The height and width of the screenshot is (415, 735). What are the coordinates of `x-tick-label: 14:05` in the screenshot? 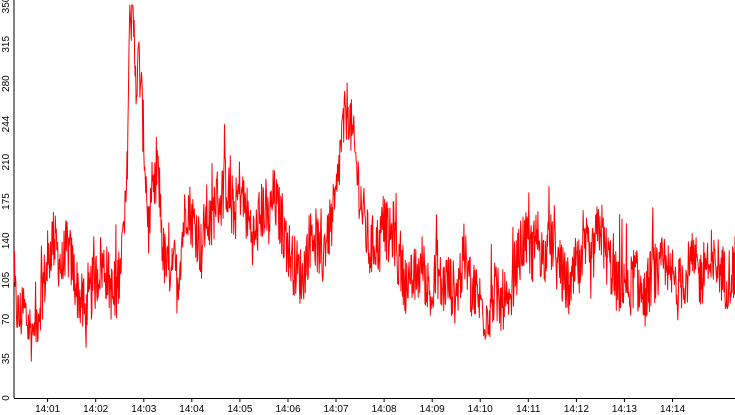 It's located at (239, 409).